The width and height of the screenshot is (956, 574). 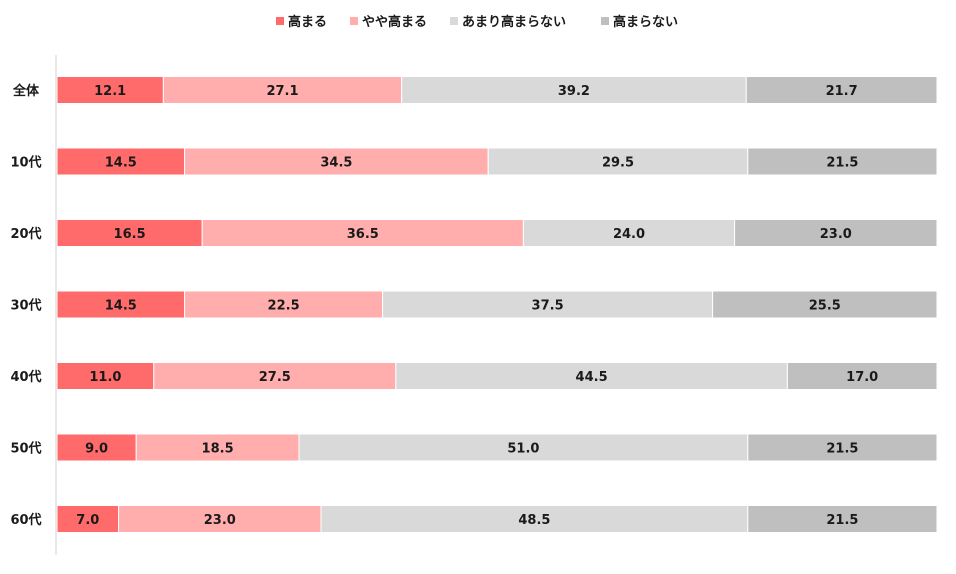 I want to click on data-label: 25.5, so click(x=825, y=306).